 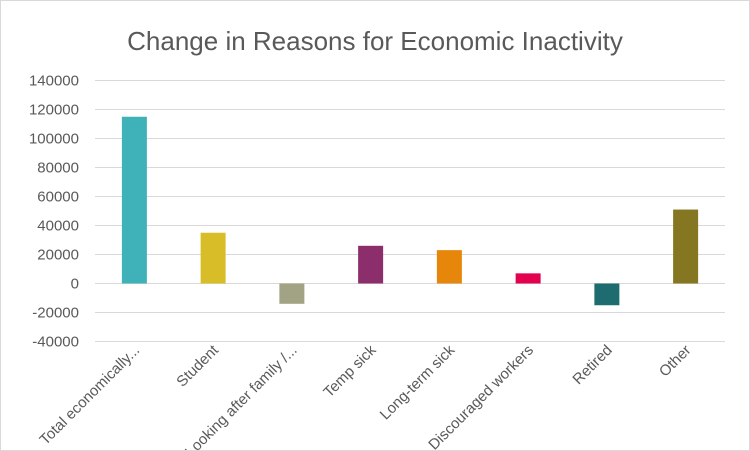 I want to click on x-category-label: Long-term sick, so click(x=418, y=382).